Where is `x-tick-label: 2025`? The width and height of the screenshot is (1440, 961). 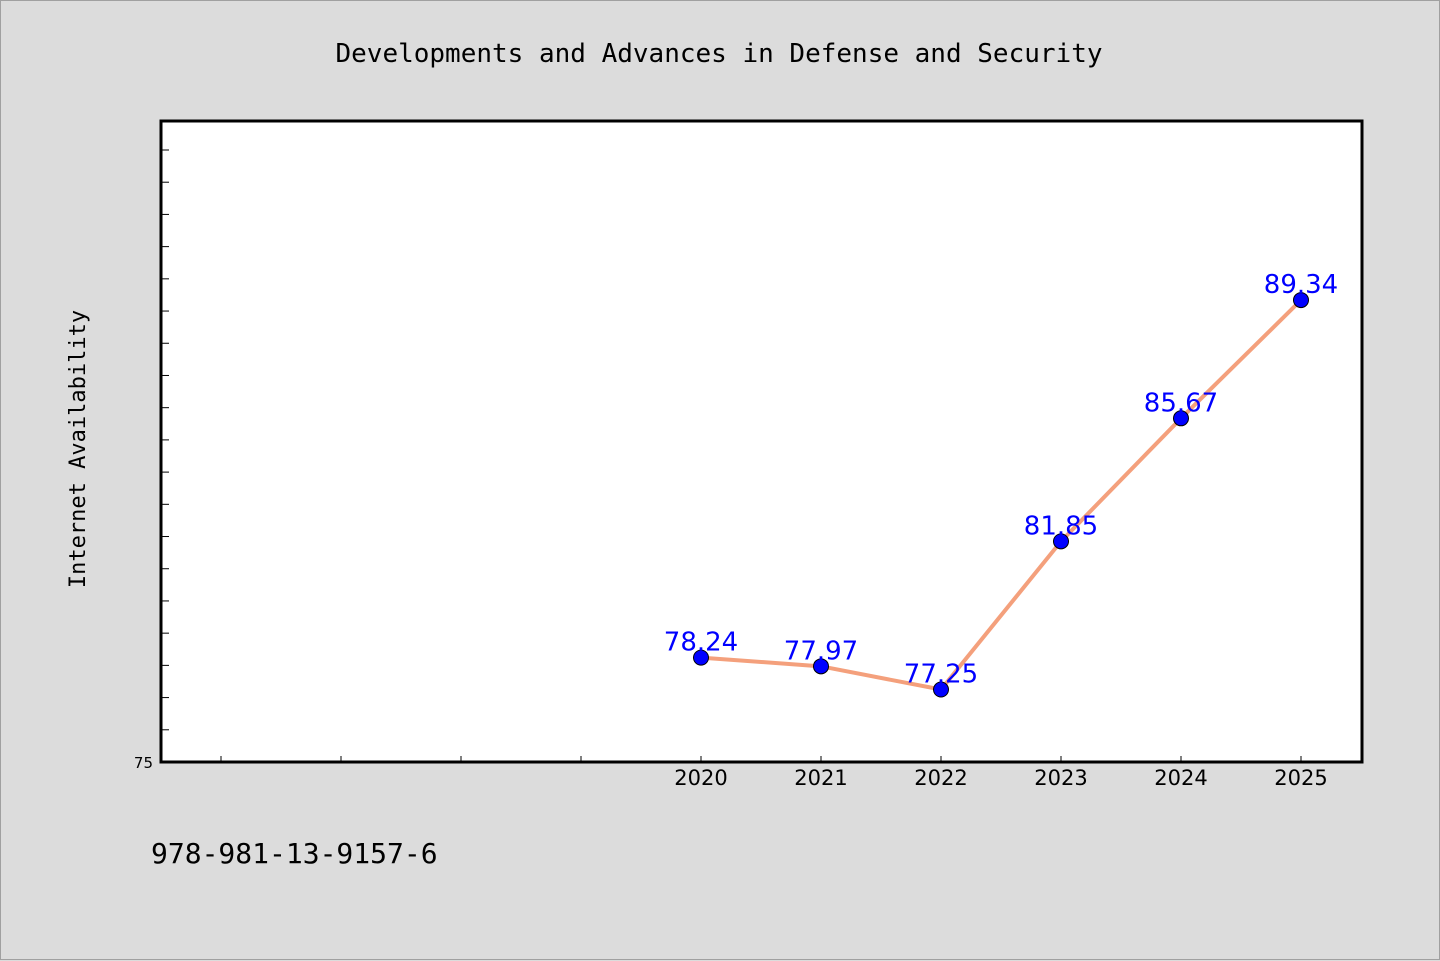 x-tick-label: 2025 is located at coordinates (1300, 778).